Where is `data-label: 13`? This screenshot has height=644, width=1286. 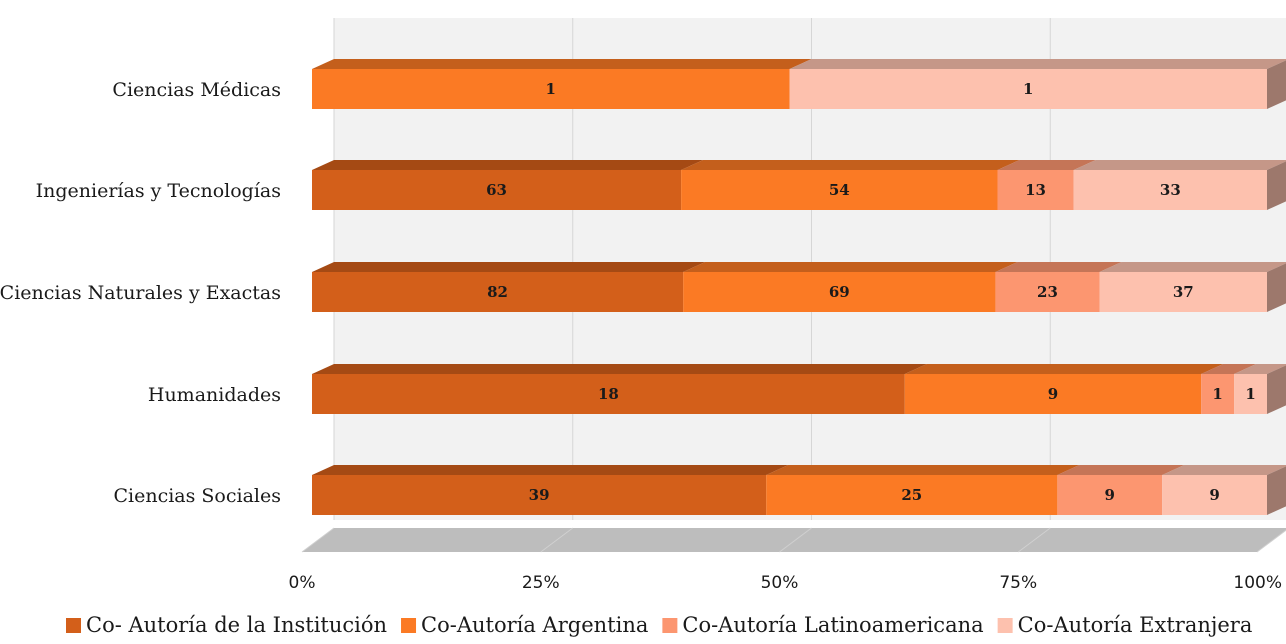 data-label: 13 is located at coordinates (1035, 190).